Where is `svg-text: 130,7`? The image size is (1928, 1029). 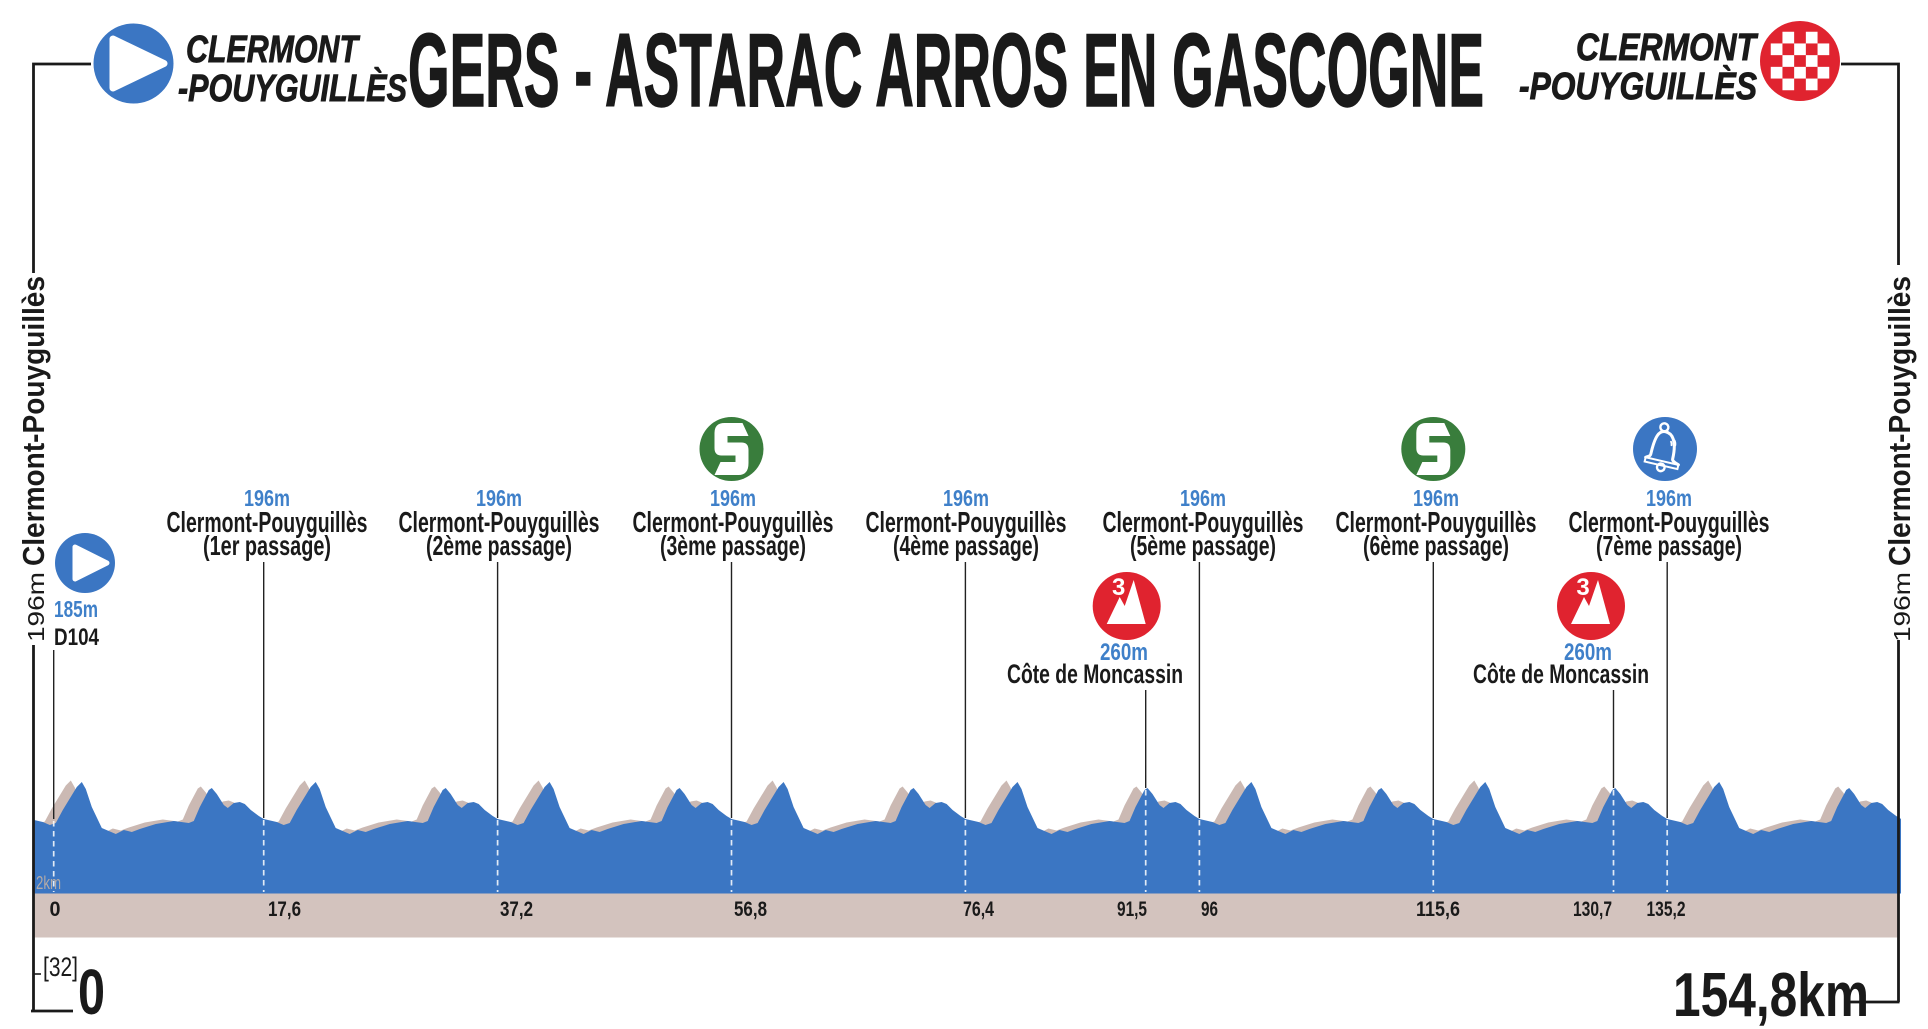
svg-text: 130,7 is located at coordinates (1592, 909).